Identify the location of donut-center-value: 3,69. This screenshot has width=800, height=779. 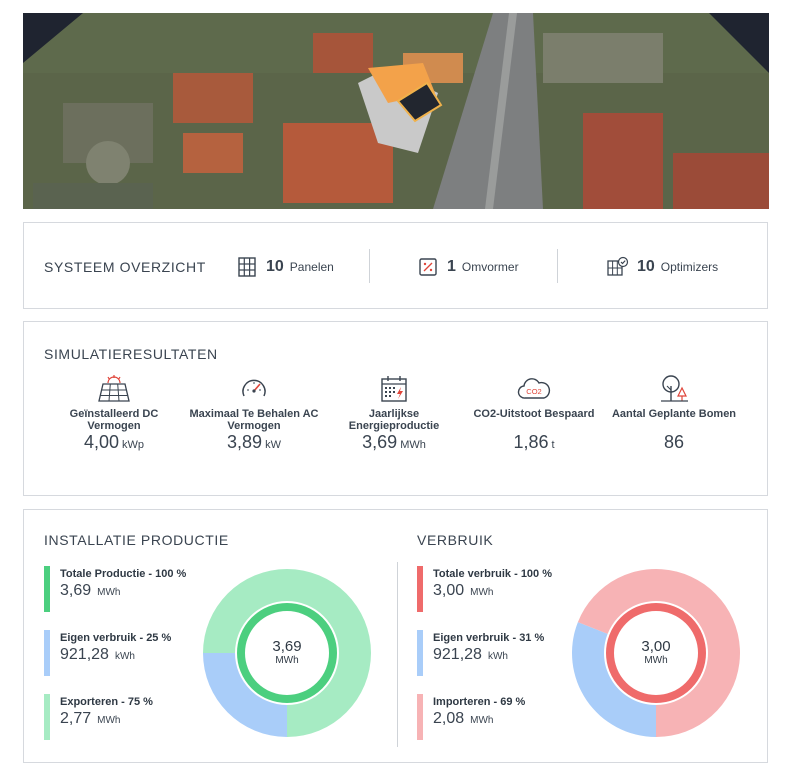
(287, 646).